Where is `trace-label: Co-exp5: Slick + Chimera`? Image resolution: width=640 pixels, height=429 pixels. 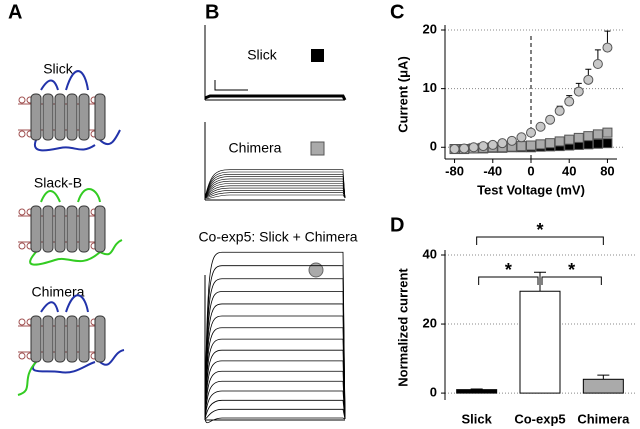
trace-label: Co-exp5: Slick + Chimera is located at coordinates (277, 237).